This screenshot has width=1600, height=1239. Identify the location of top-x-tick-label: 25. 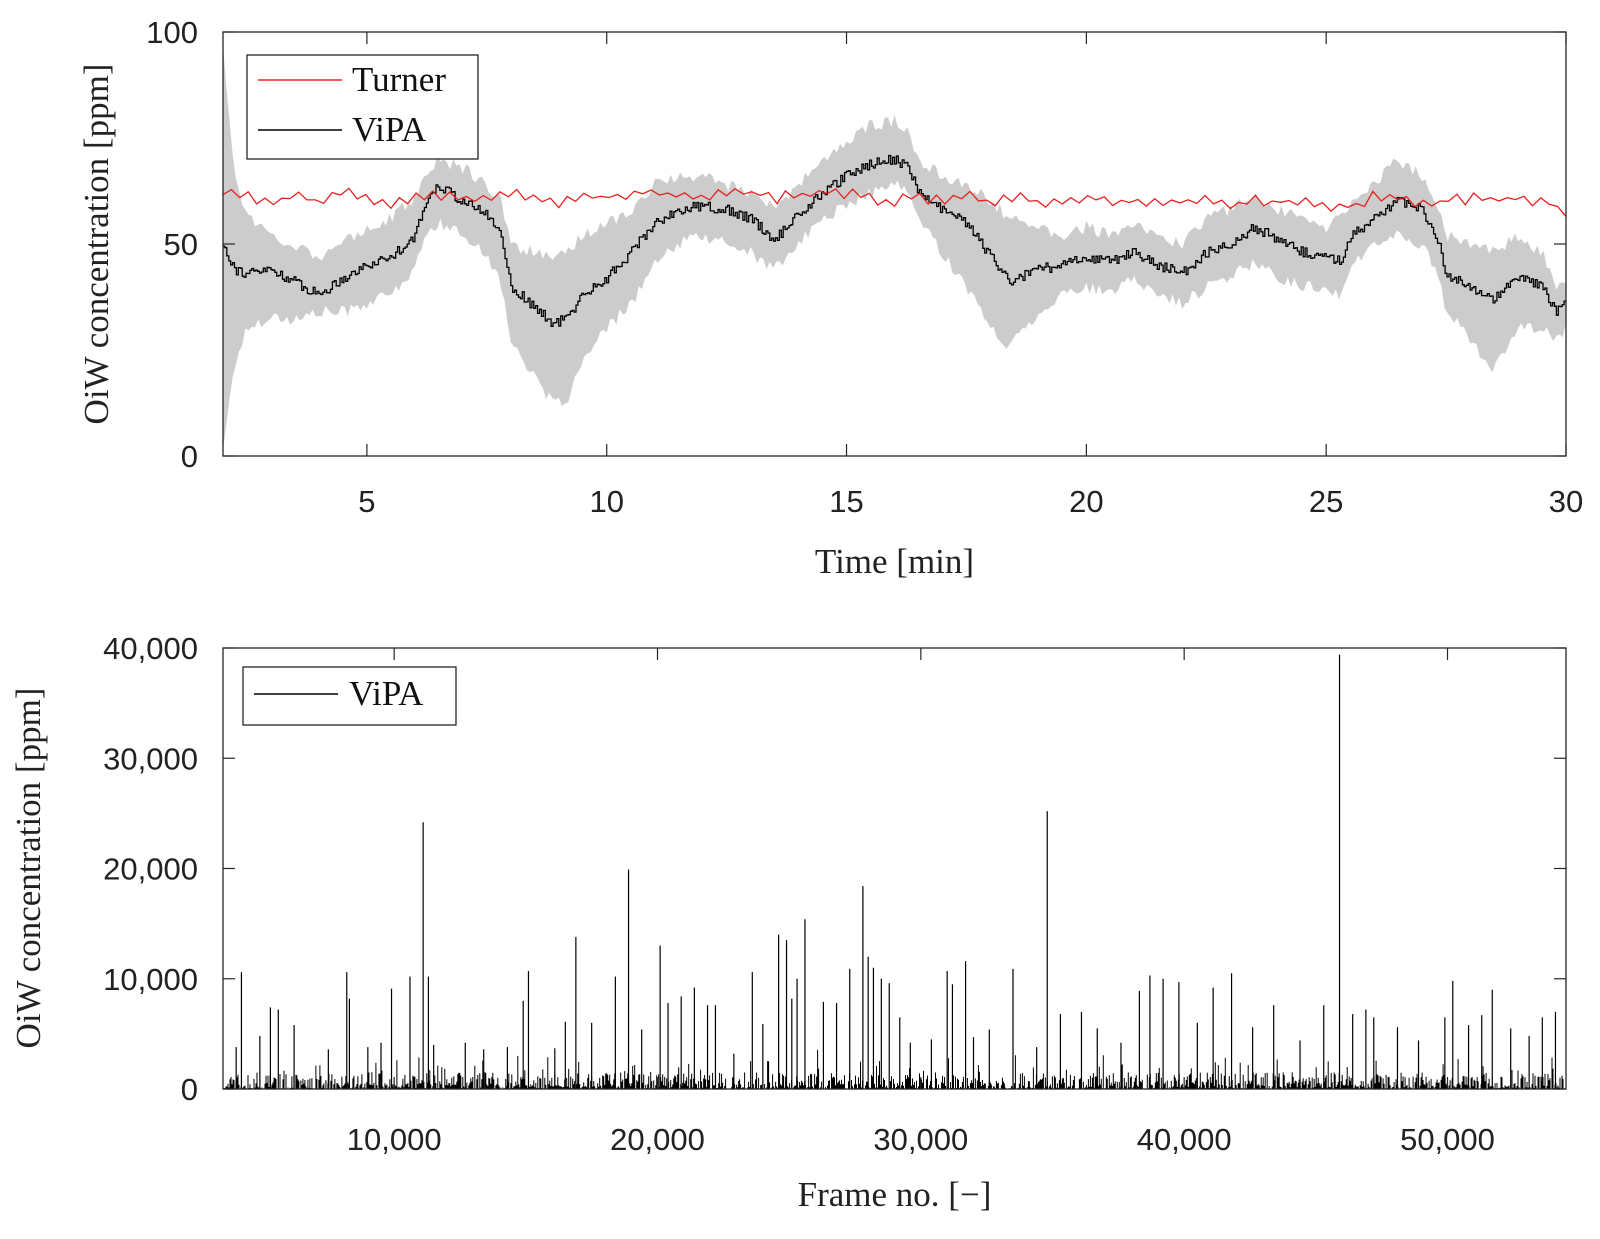
(1326, 501).